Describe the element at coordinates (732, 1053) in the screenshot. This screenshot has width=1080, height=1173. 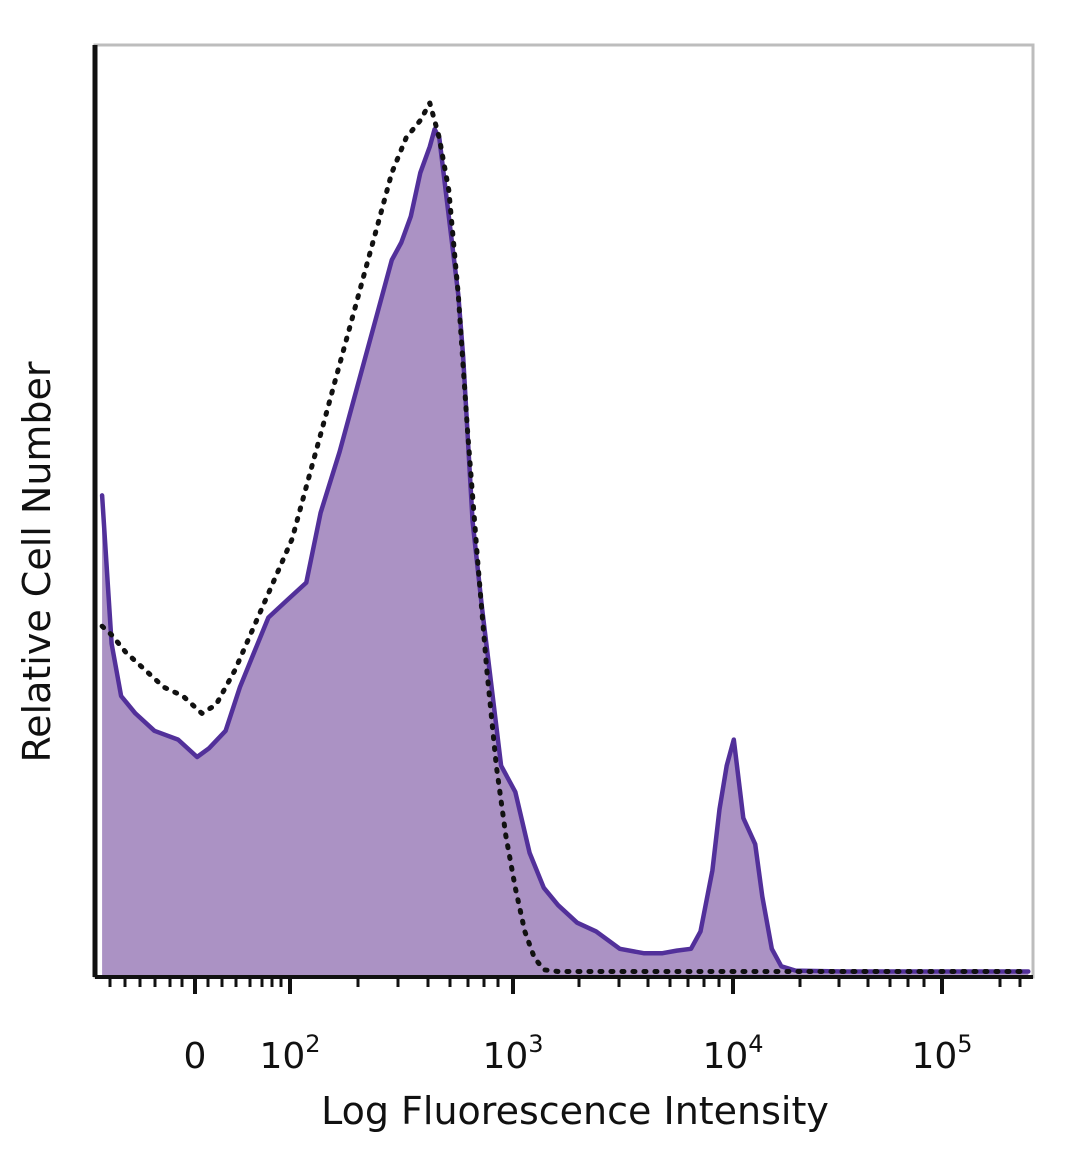
I see `x-tick-label: 10⁴` at that location.